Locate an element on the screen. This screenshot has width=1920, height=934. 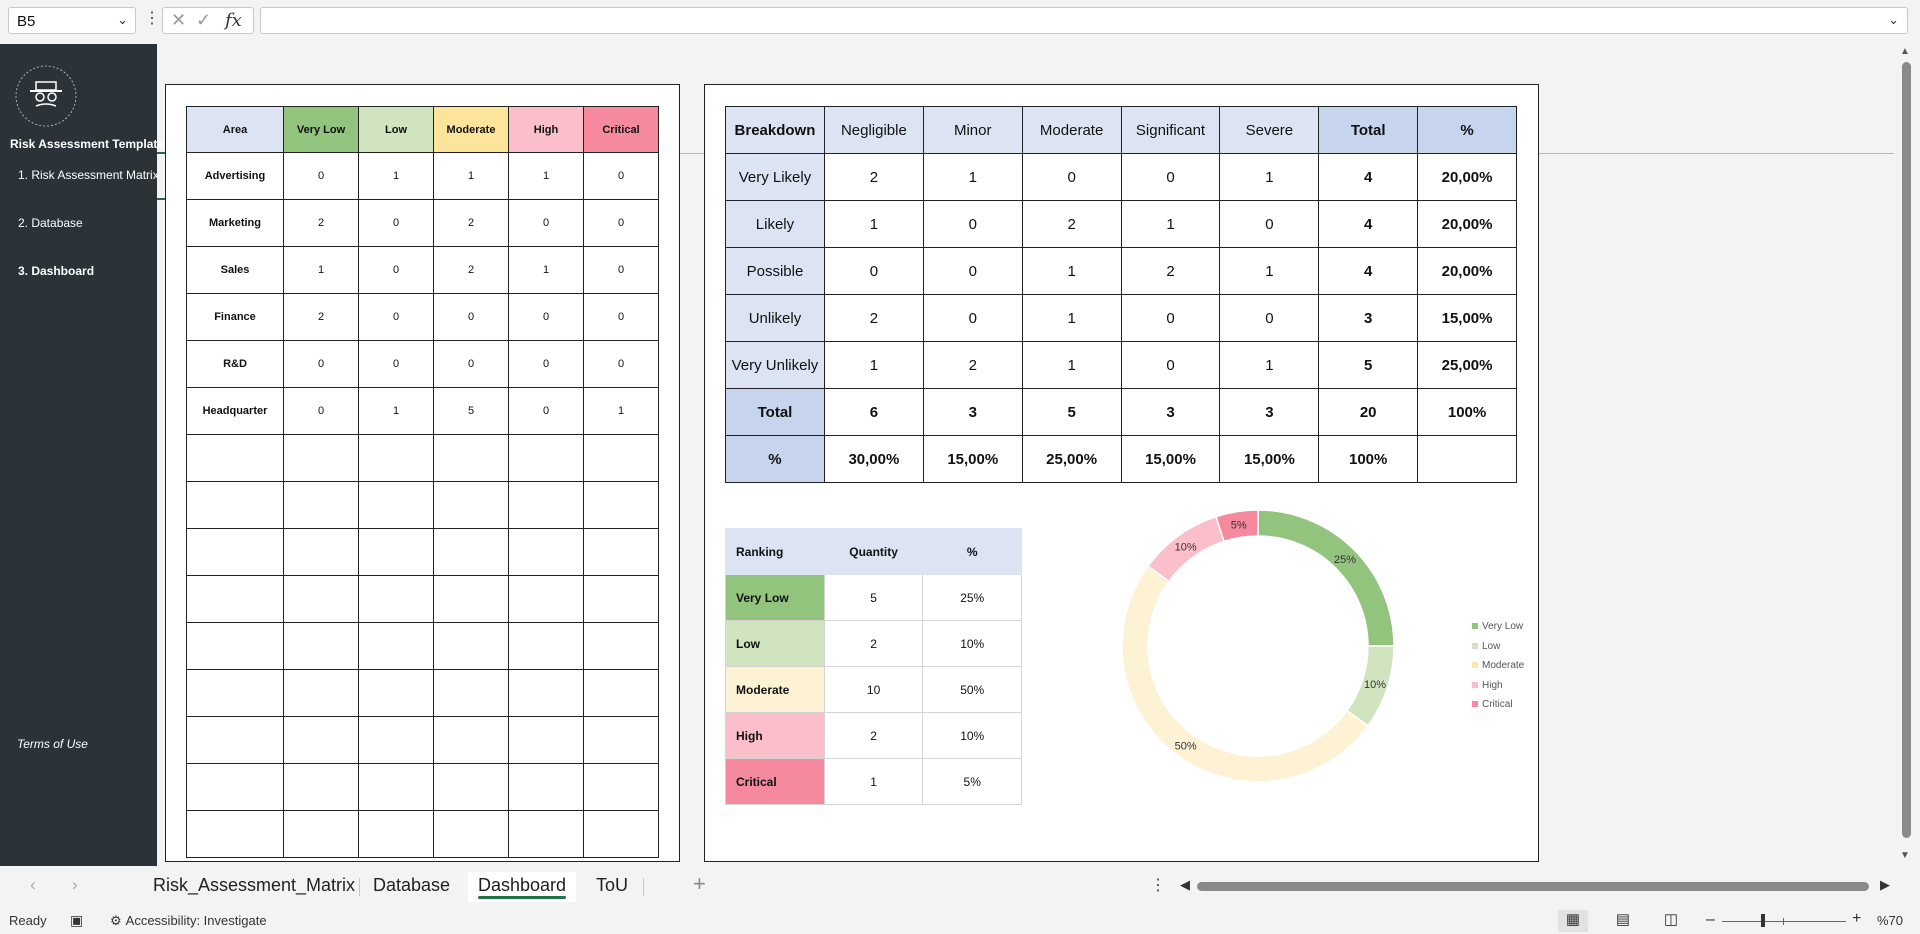
add-sheet-icon: + is located at coordinates (699, 883).